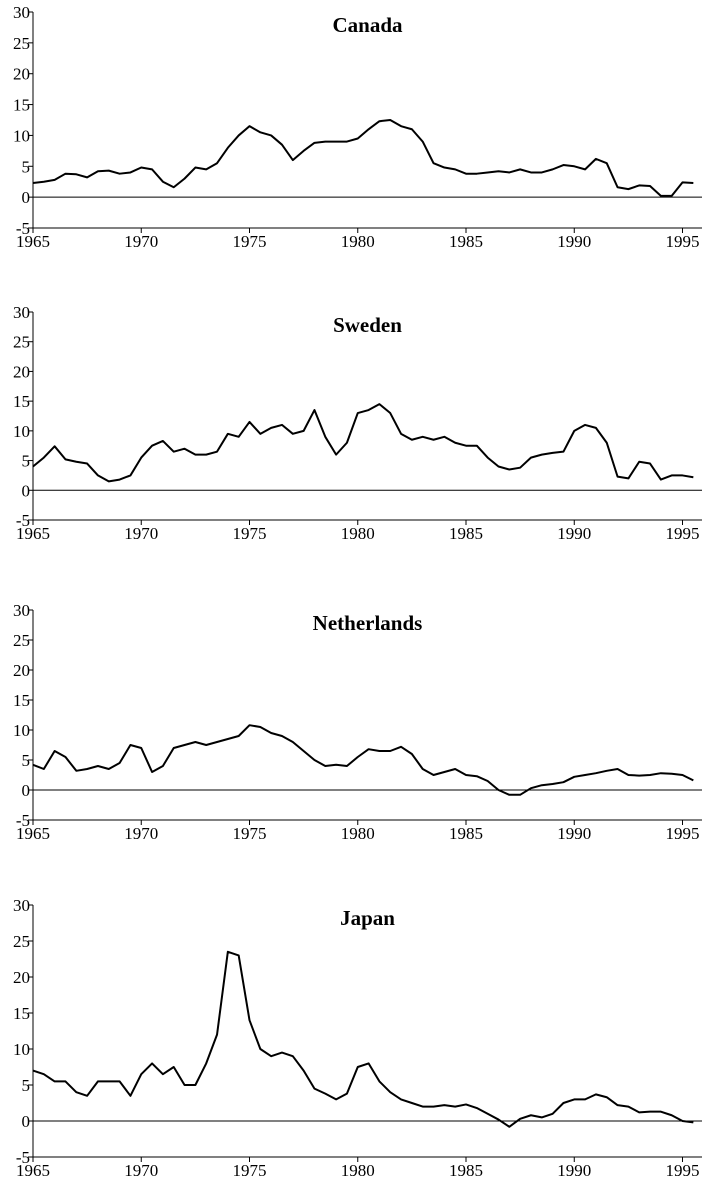 This screenshot has height=1186, width=707. I want to click on chart-title: Canada, so click(367, 25).